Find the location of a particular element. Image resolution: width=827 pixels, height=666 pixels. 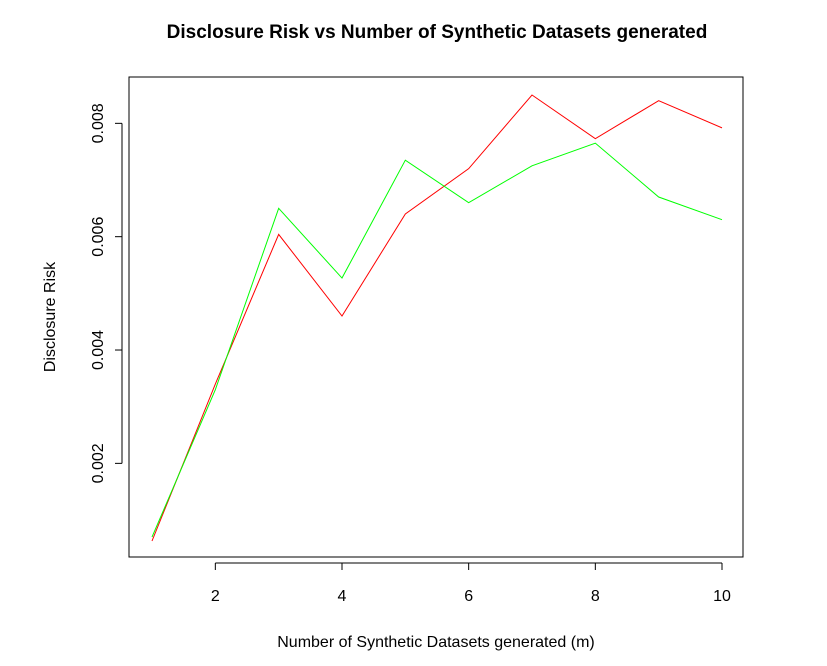

y-axis-label: Disclosure Risk is located at coordinates (50, 316).